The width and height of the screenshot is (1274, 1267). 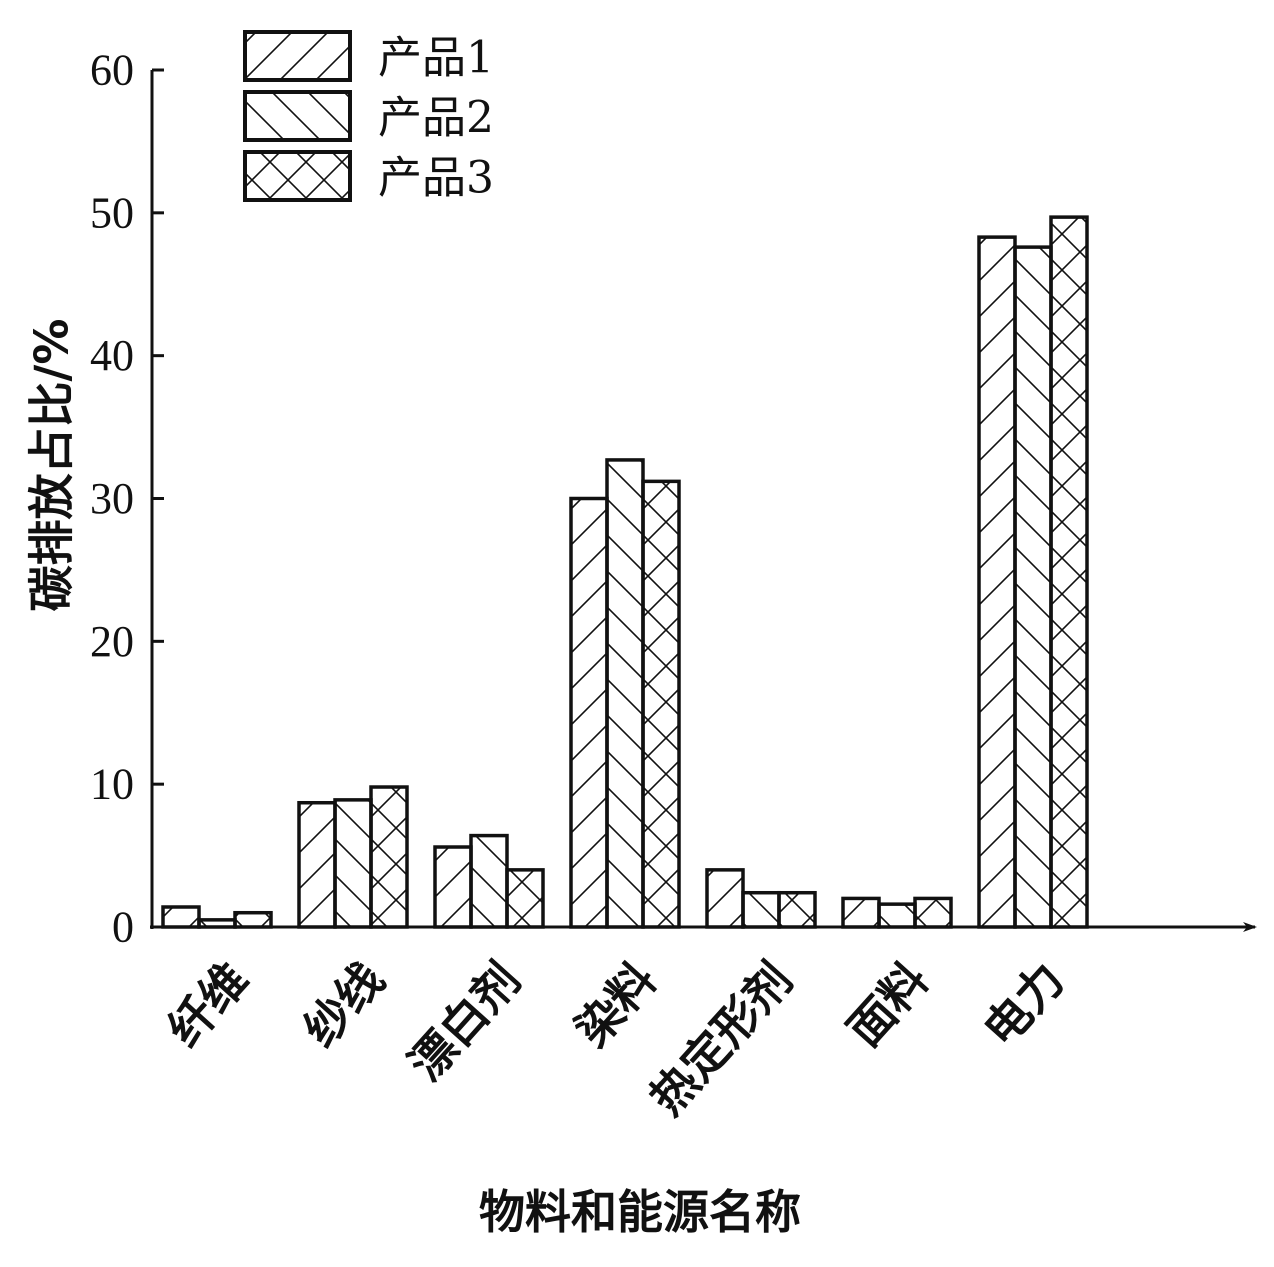 I want to click on x-category-label: 热定形剂, so click(x=720, y=1038).